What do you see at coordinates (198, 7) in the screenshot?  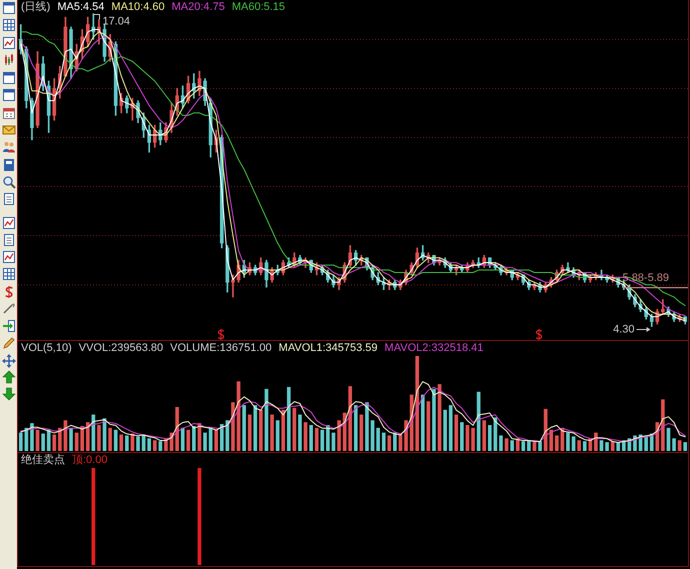 I see `text: MA20:4.75` at bounding box center [198, 7].